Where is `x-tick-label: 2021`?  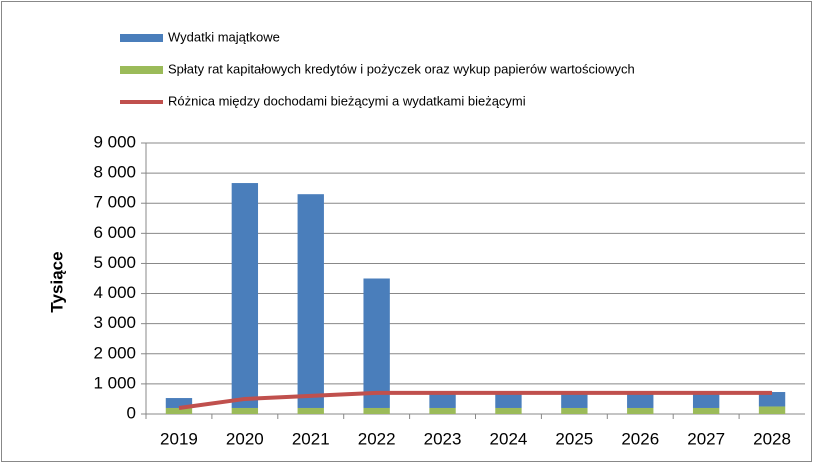
x-tick-label: 2021 is located at coordinates (311, 438).